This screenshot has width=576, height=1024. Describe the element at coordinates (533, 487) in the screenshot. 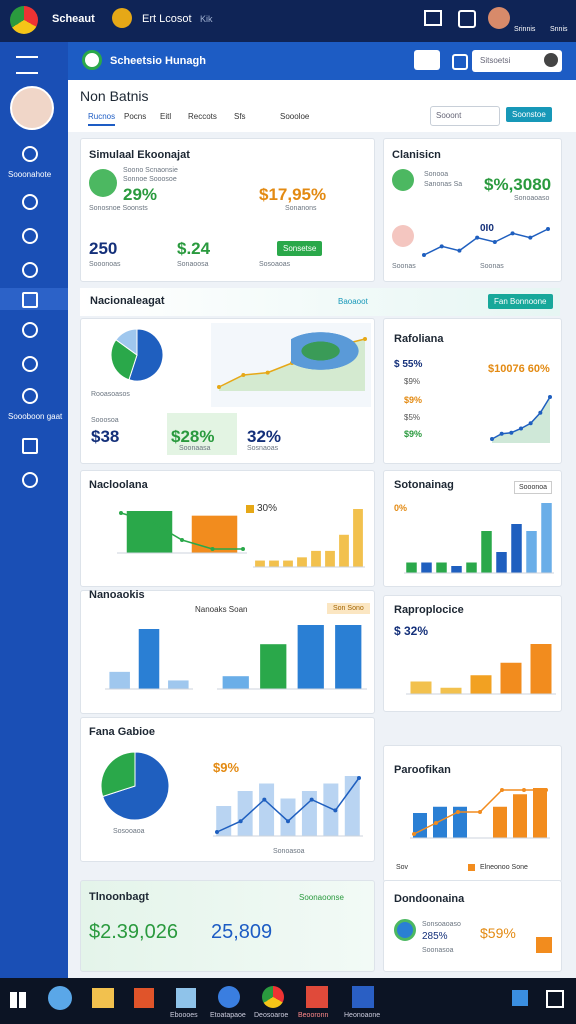

I see `button: Sooonoa` at that location.